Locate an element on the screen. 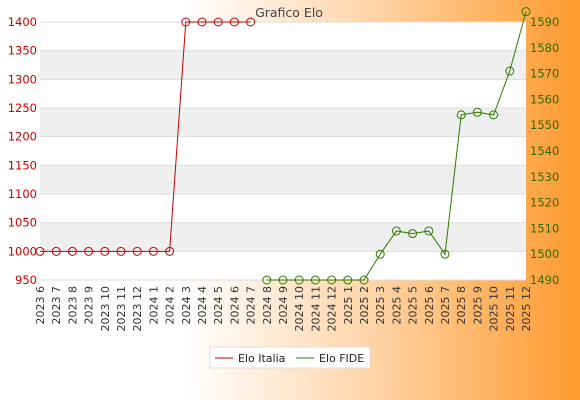  x-tick-label: 2024 4 is located at coordinates (202, 305).